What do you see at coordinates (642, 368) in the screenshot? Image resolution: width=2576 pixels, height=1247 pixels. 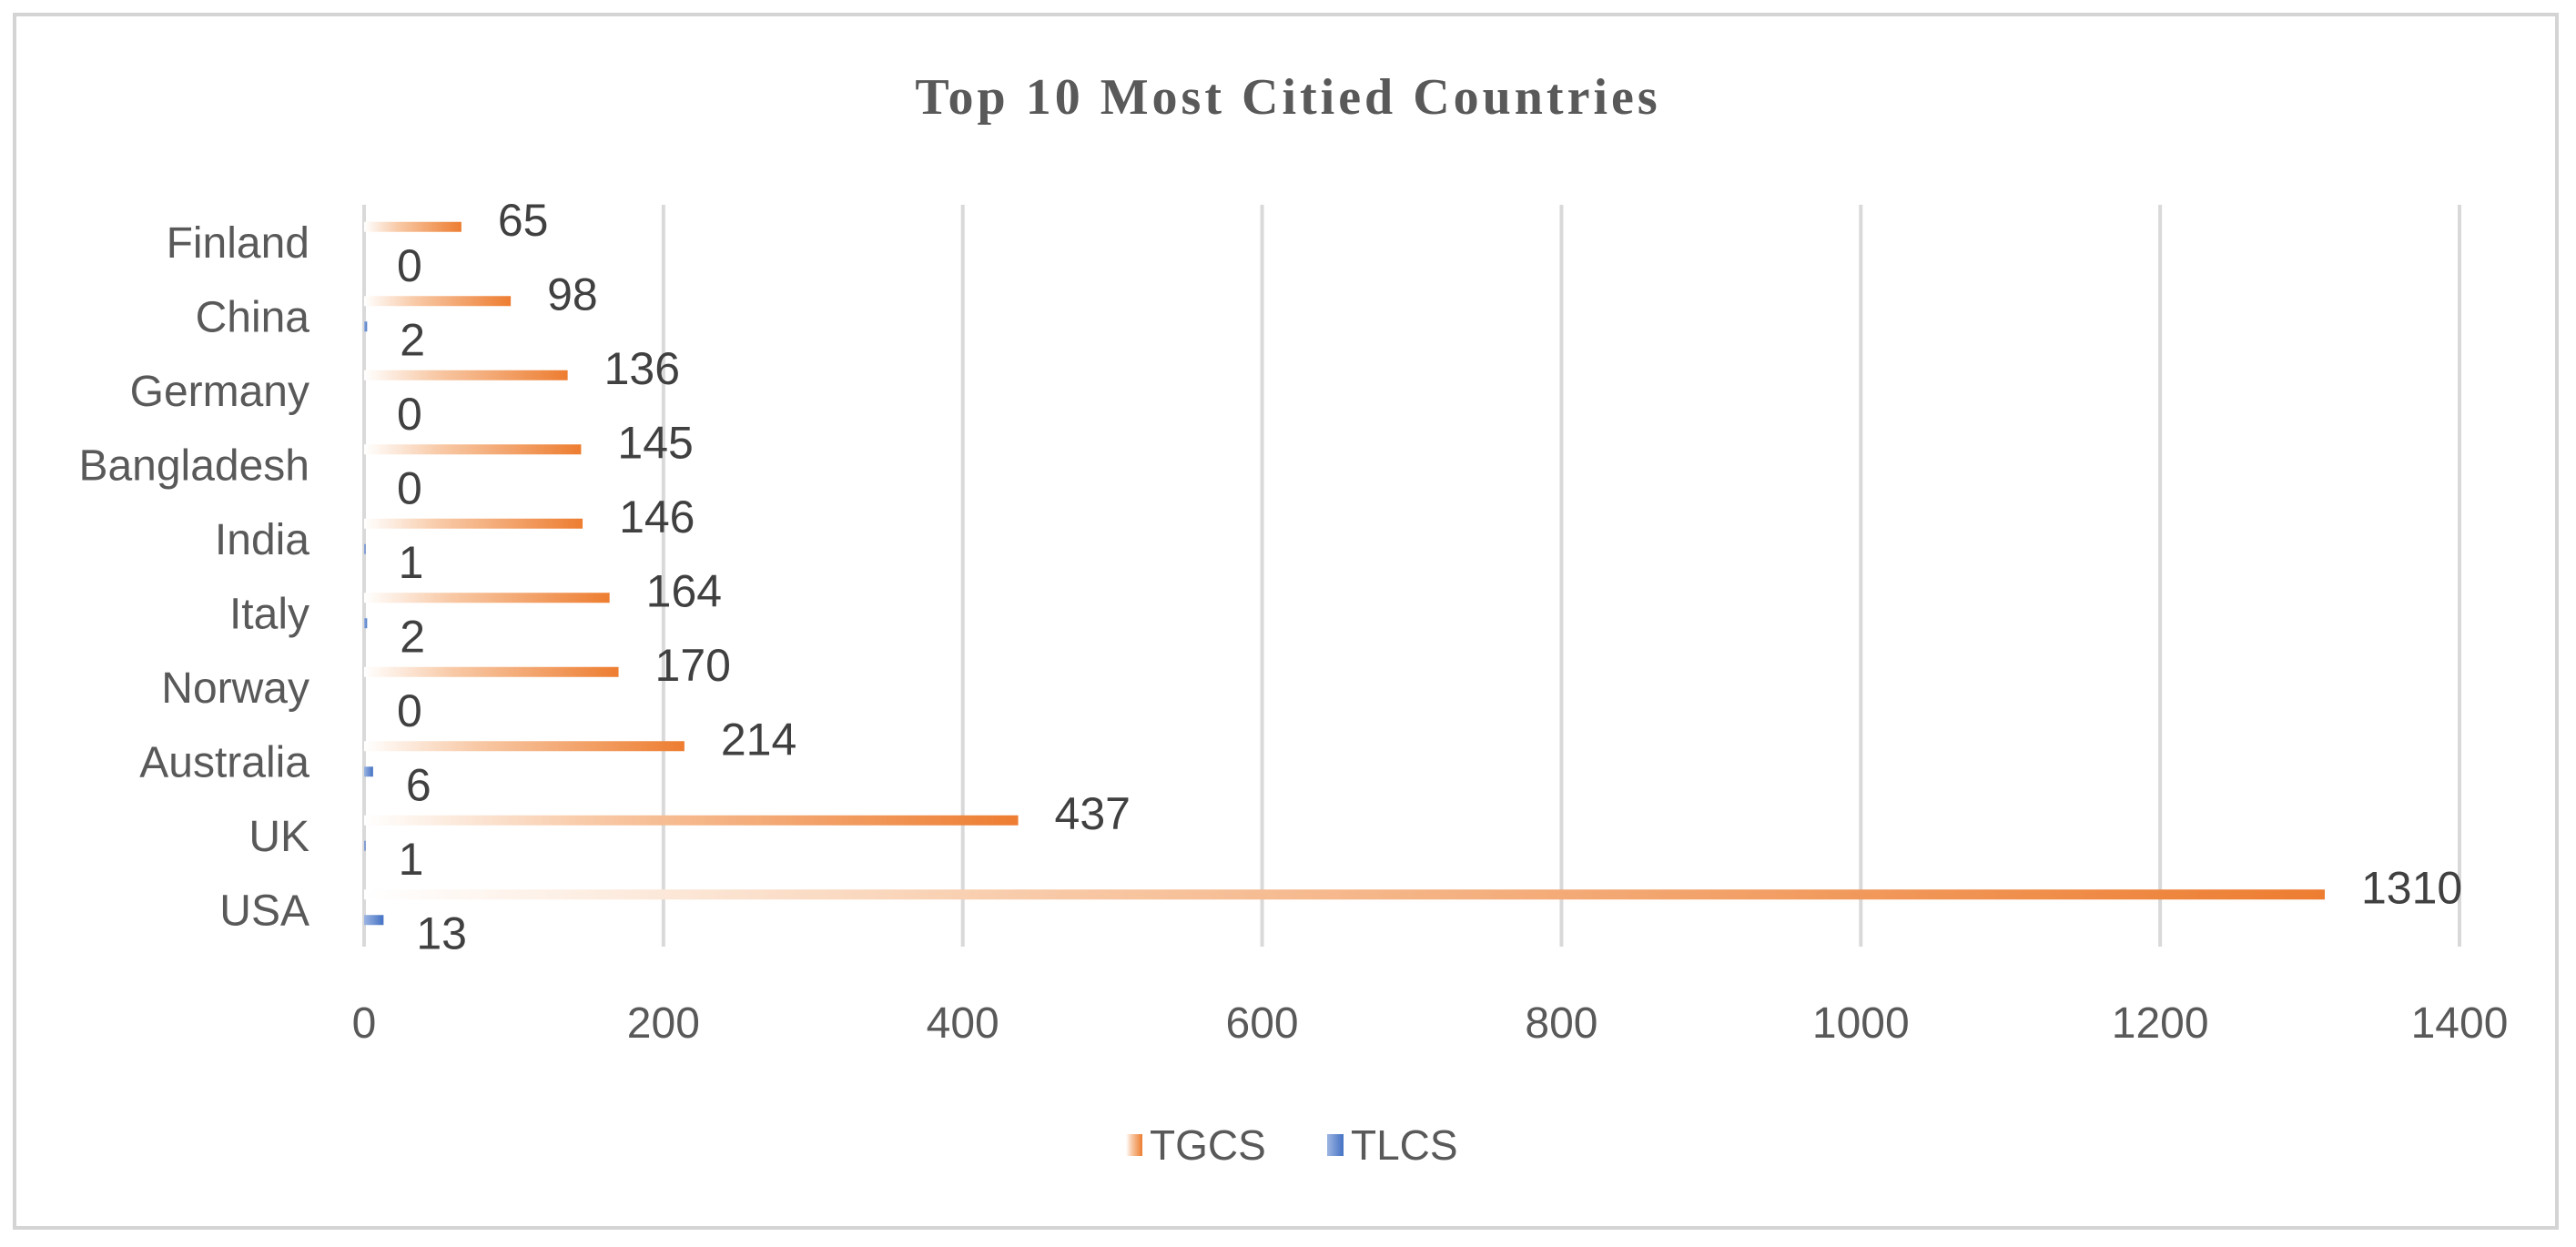 I see `data-label-tgcs-germany: 136` at bounding box center [642, 368].